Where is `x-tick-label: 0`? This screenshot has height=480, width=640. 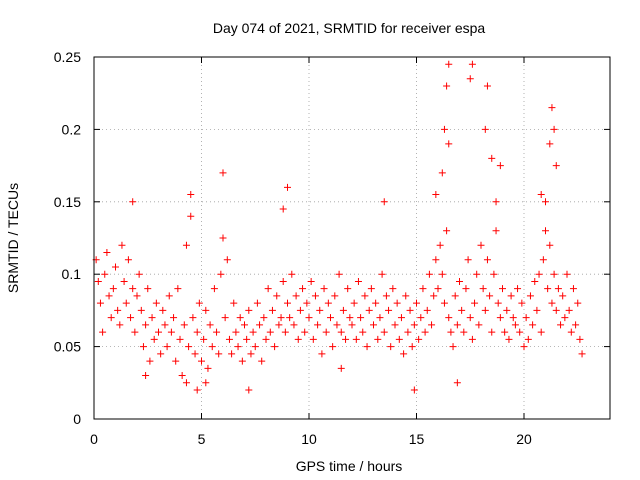 x-tick-label: 0 is located at coordinates (94, 439).